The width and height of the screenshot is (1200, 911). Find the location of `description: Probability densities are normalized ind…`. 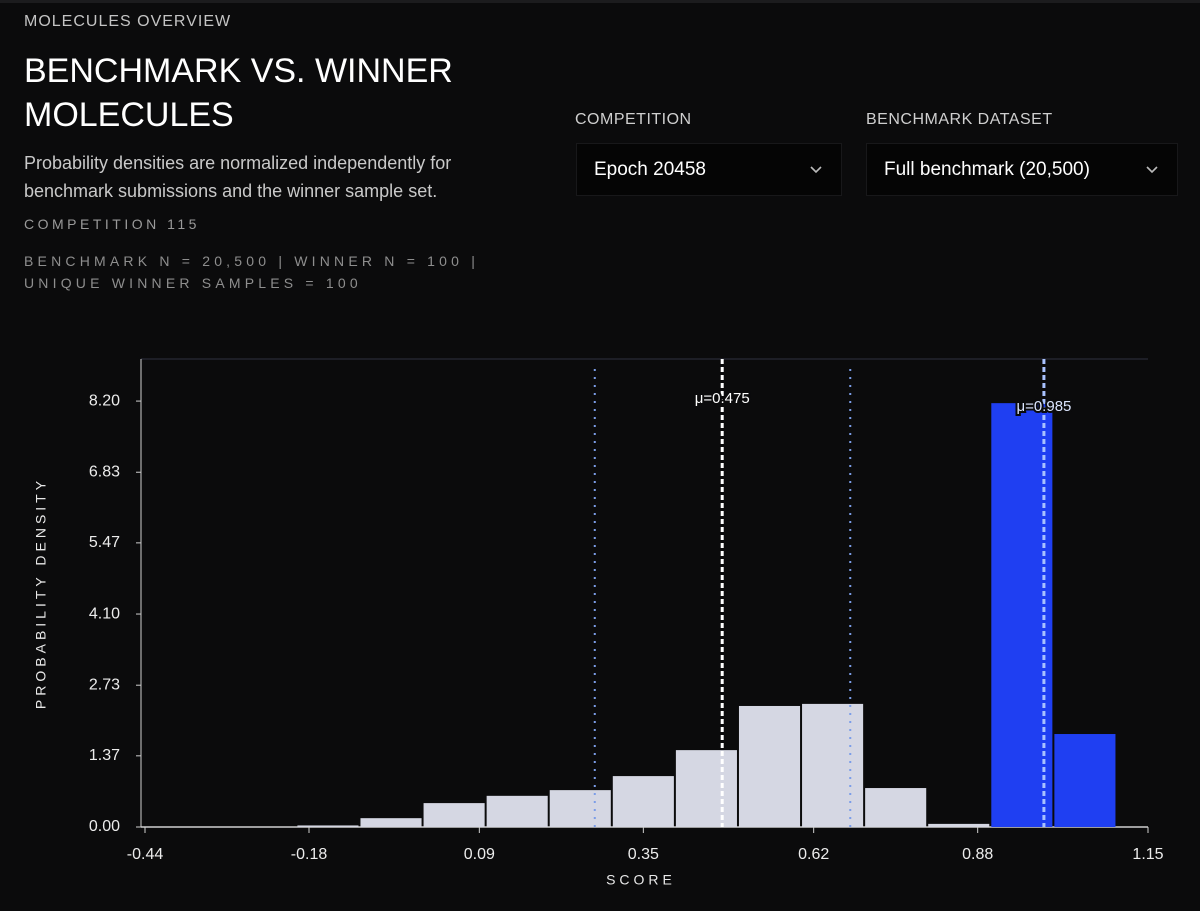

description: Probability densities are normalized ind… is located at coordinates (238, 177).